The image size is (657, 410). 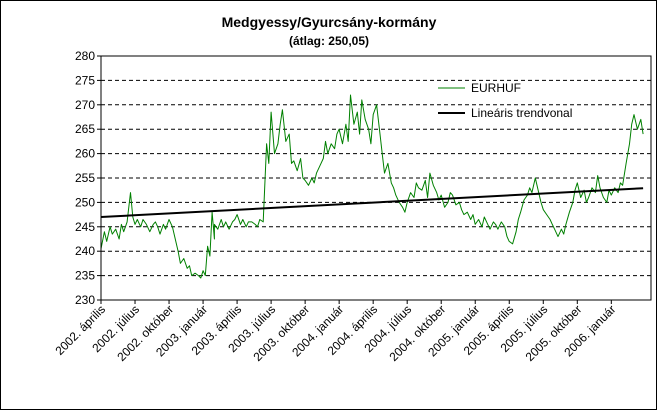 What do you see at coordinates (85, 300) in the screenshot?
I see `y-tick-label: 230` at bounding box center [85, 300].